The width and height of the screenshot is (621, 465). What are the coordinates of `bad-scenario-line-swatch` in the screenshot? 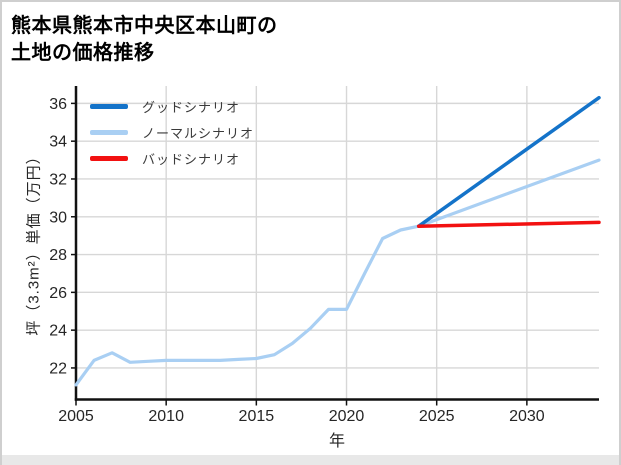 It's located at (109, 158).